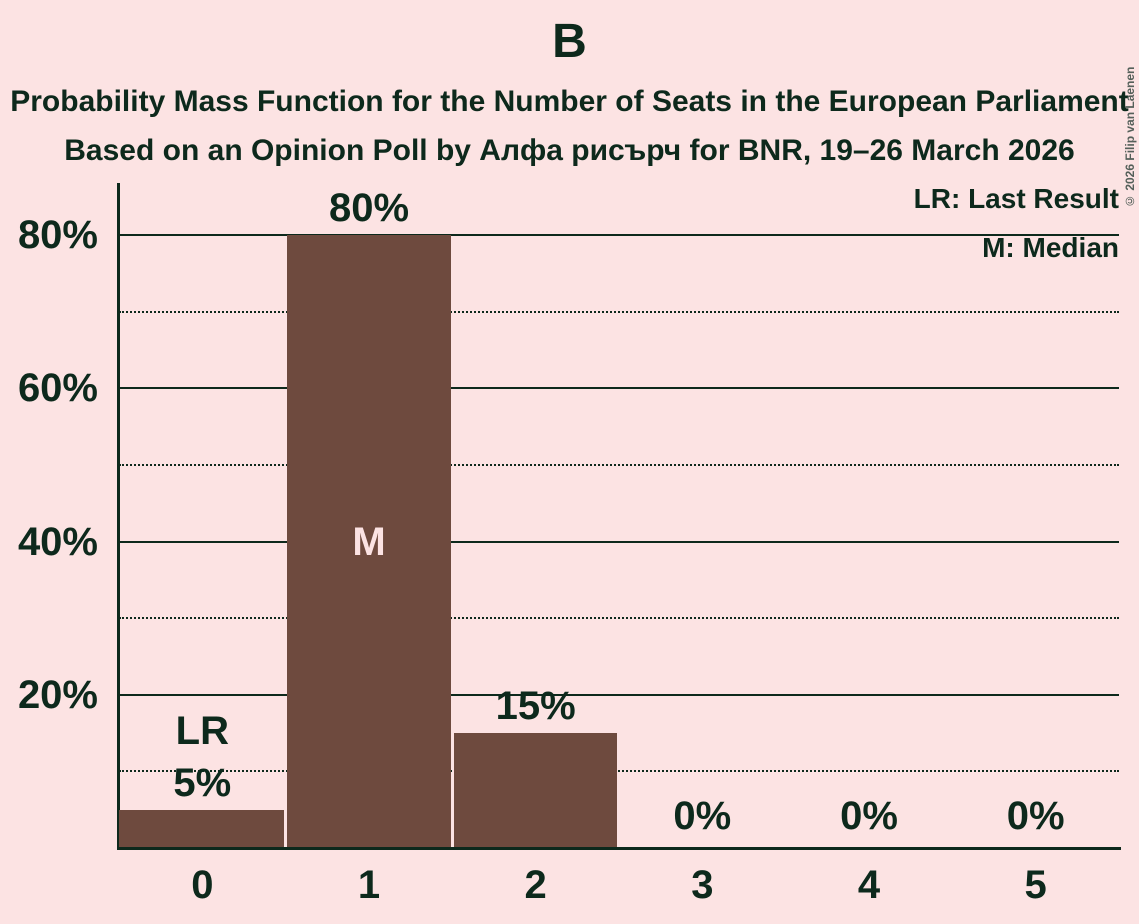  I want to click on x-tick-label: 5, so click(1035, 885).